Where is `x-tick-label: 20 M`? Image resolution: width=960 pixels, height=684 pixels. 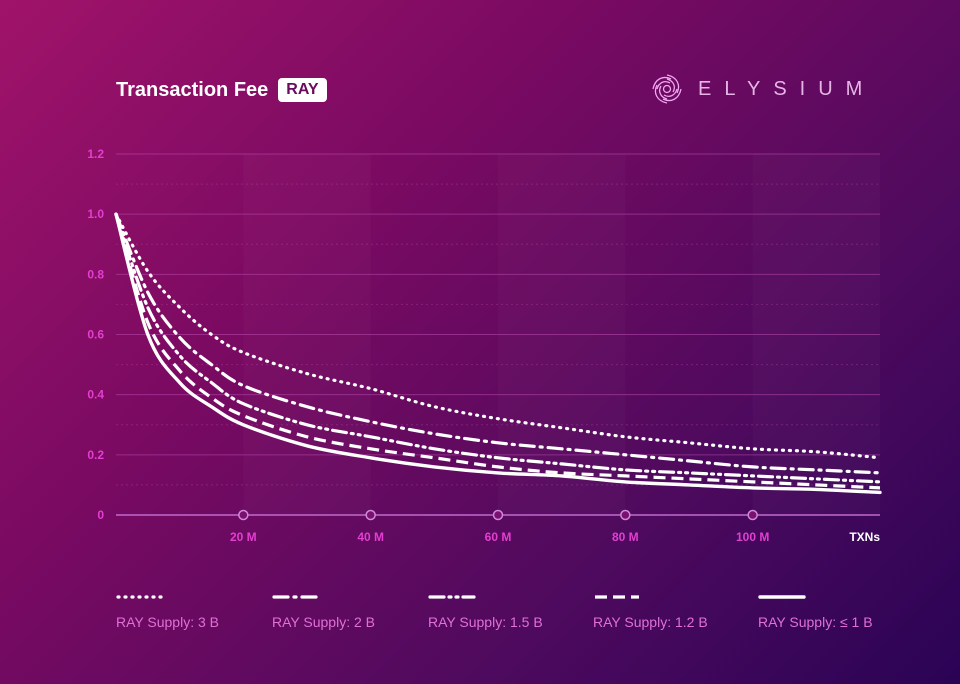 x-tick-label: 20 M is located at coordinates (243, 537).